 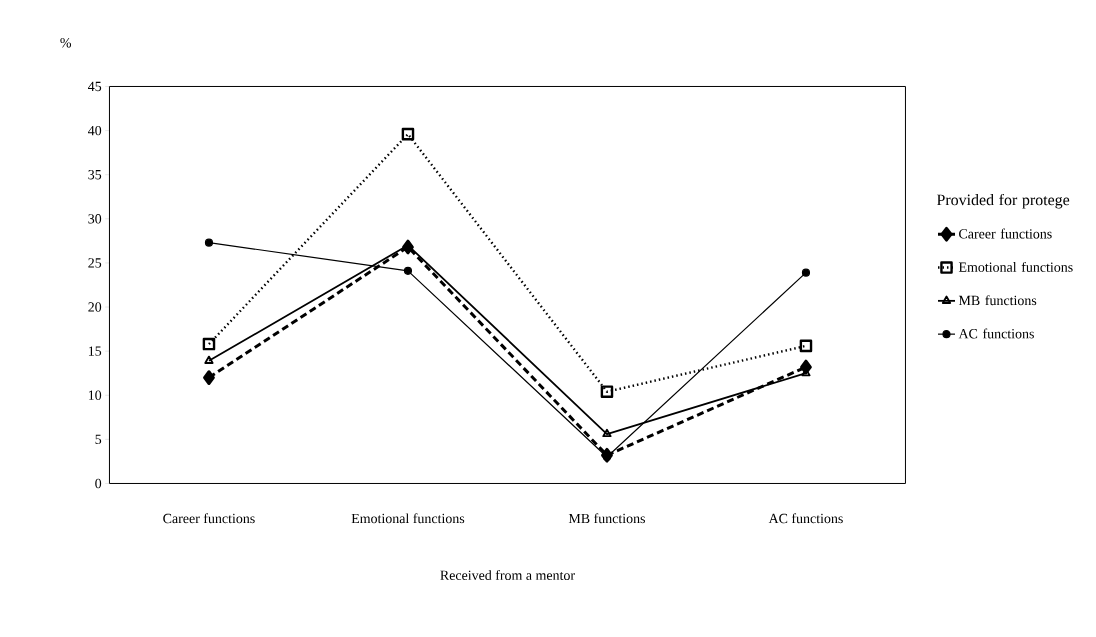 I want to click on y-tick-label: 20, so click(x=95, y=307).